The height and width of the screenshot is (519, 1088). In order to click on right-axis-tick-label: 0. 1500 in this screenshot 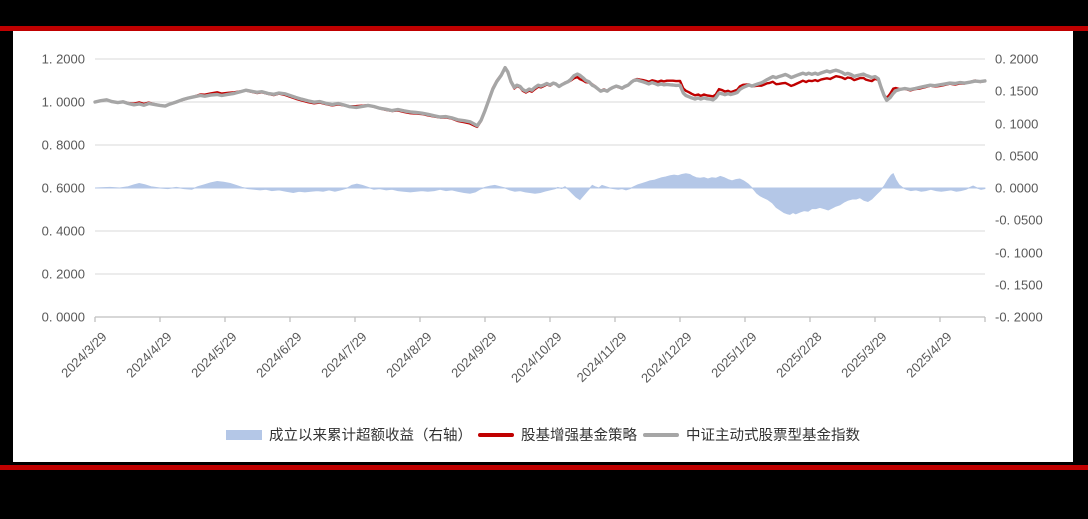, I will do `click(1017, 91)`.